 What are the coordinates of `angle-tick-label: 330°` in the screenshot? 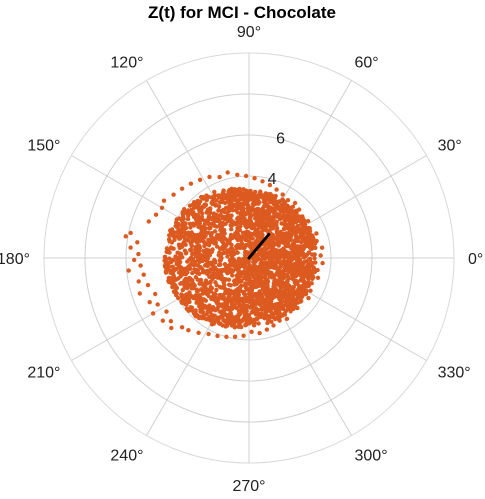 It's located at (454, 373).